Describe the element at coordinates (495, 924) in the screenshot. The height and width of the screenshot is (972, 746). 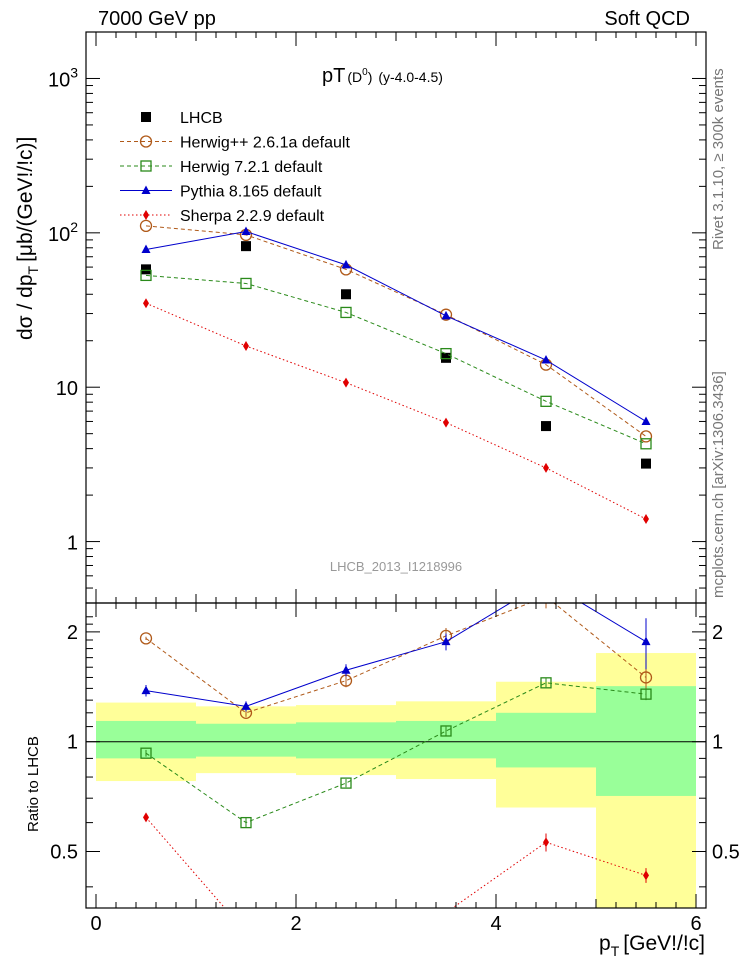
I see `x-tick-label: 4` at that location.